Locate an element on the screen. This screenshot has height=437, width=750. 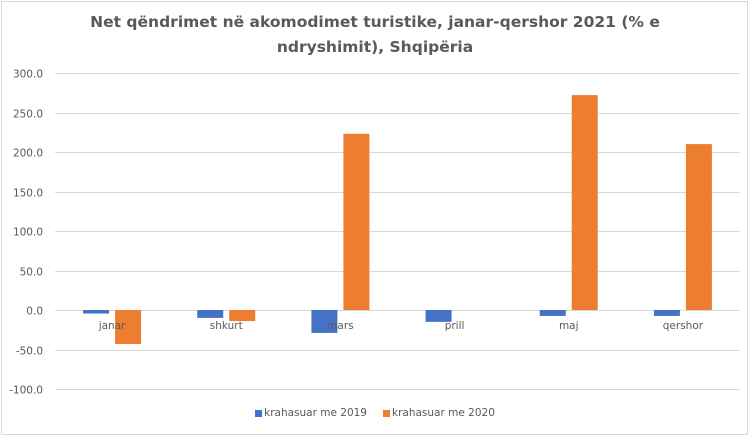
bar-mars-2020 is located at coordinates (356, 221).